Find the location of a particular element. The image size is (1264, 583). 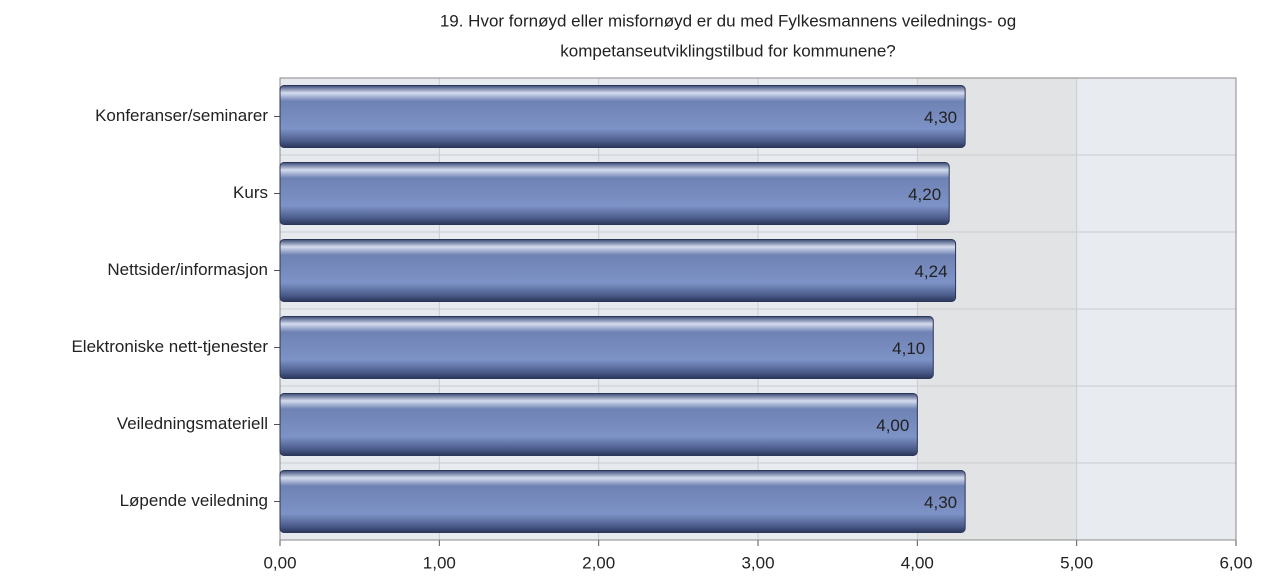

x-tick-label: 4,00 is located at coordinates (917, 562).